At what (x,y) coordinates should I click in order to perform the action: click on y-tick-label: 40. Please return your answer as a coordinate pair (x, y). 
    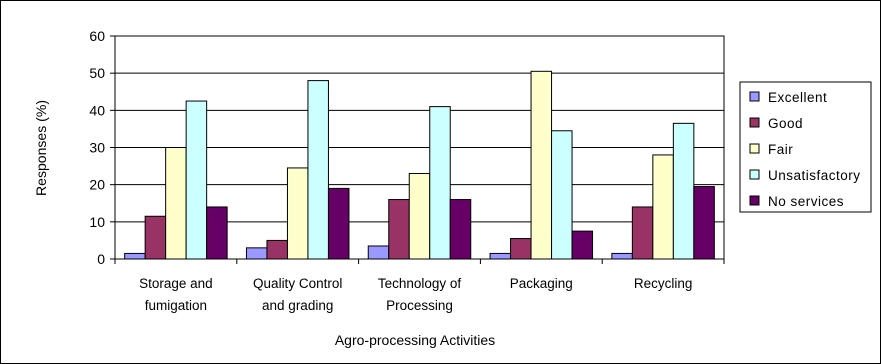
    Looking at the image, I should click on (97, 110).